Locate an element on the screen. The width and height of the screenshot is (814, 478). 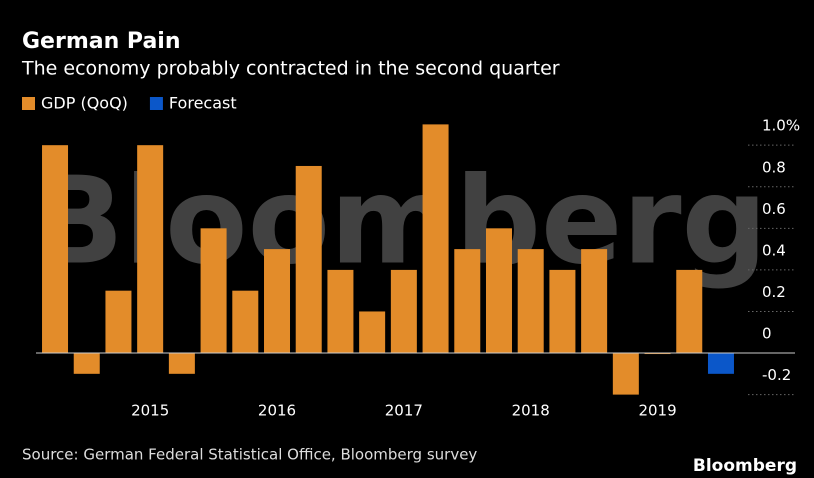
chart-title: German Pain is located at coordinates (101, 41).